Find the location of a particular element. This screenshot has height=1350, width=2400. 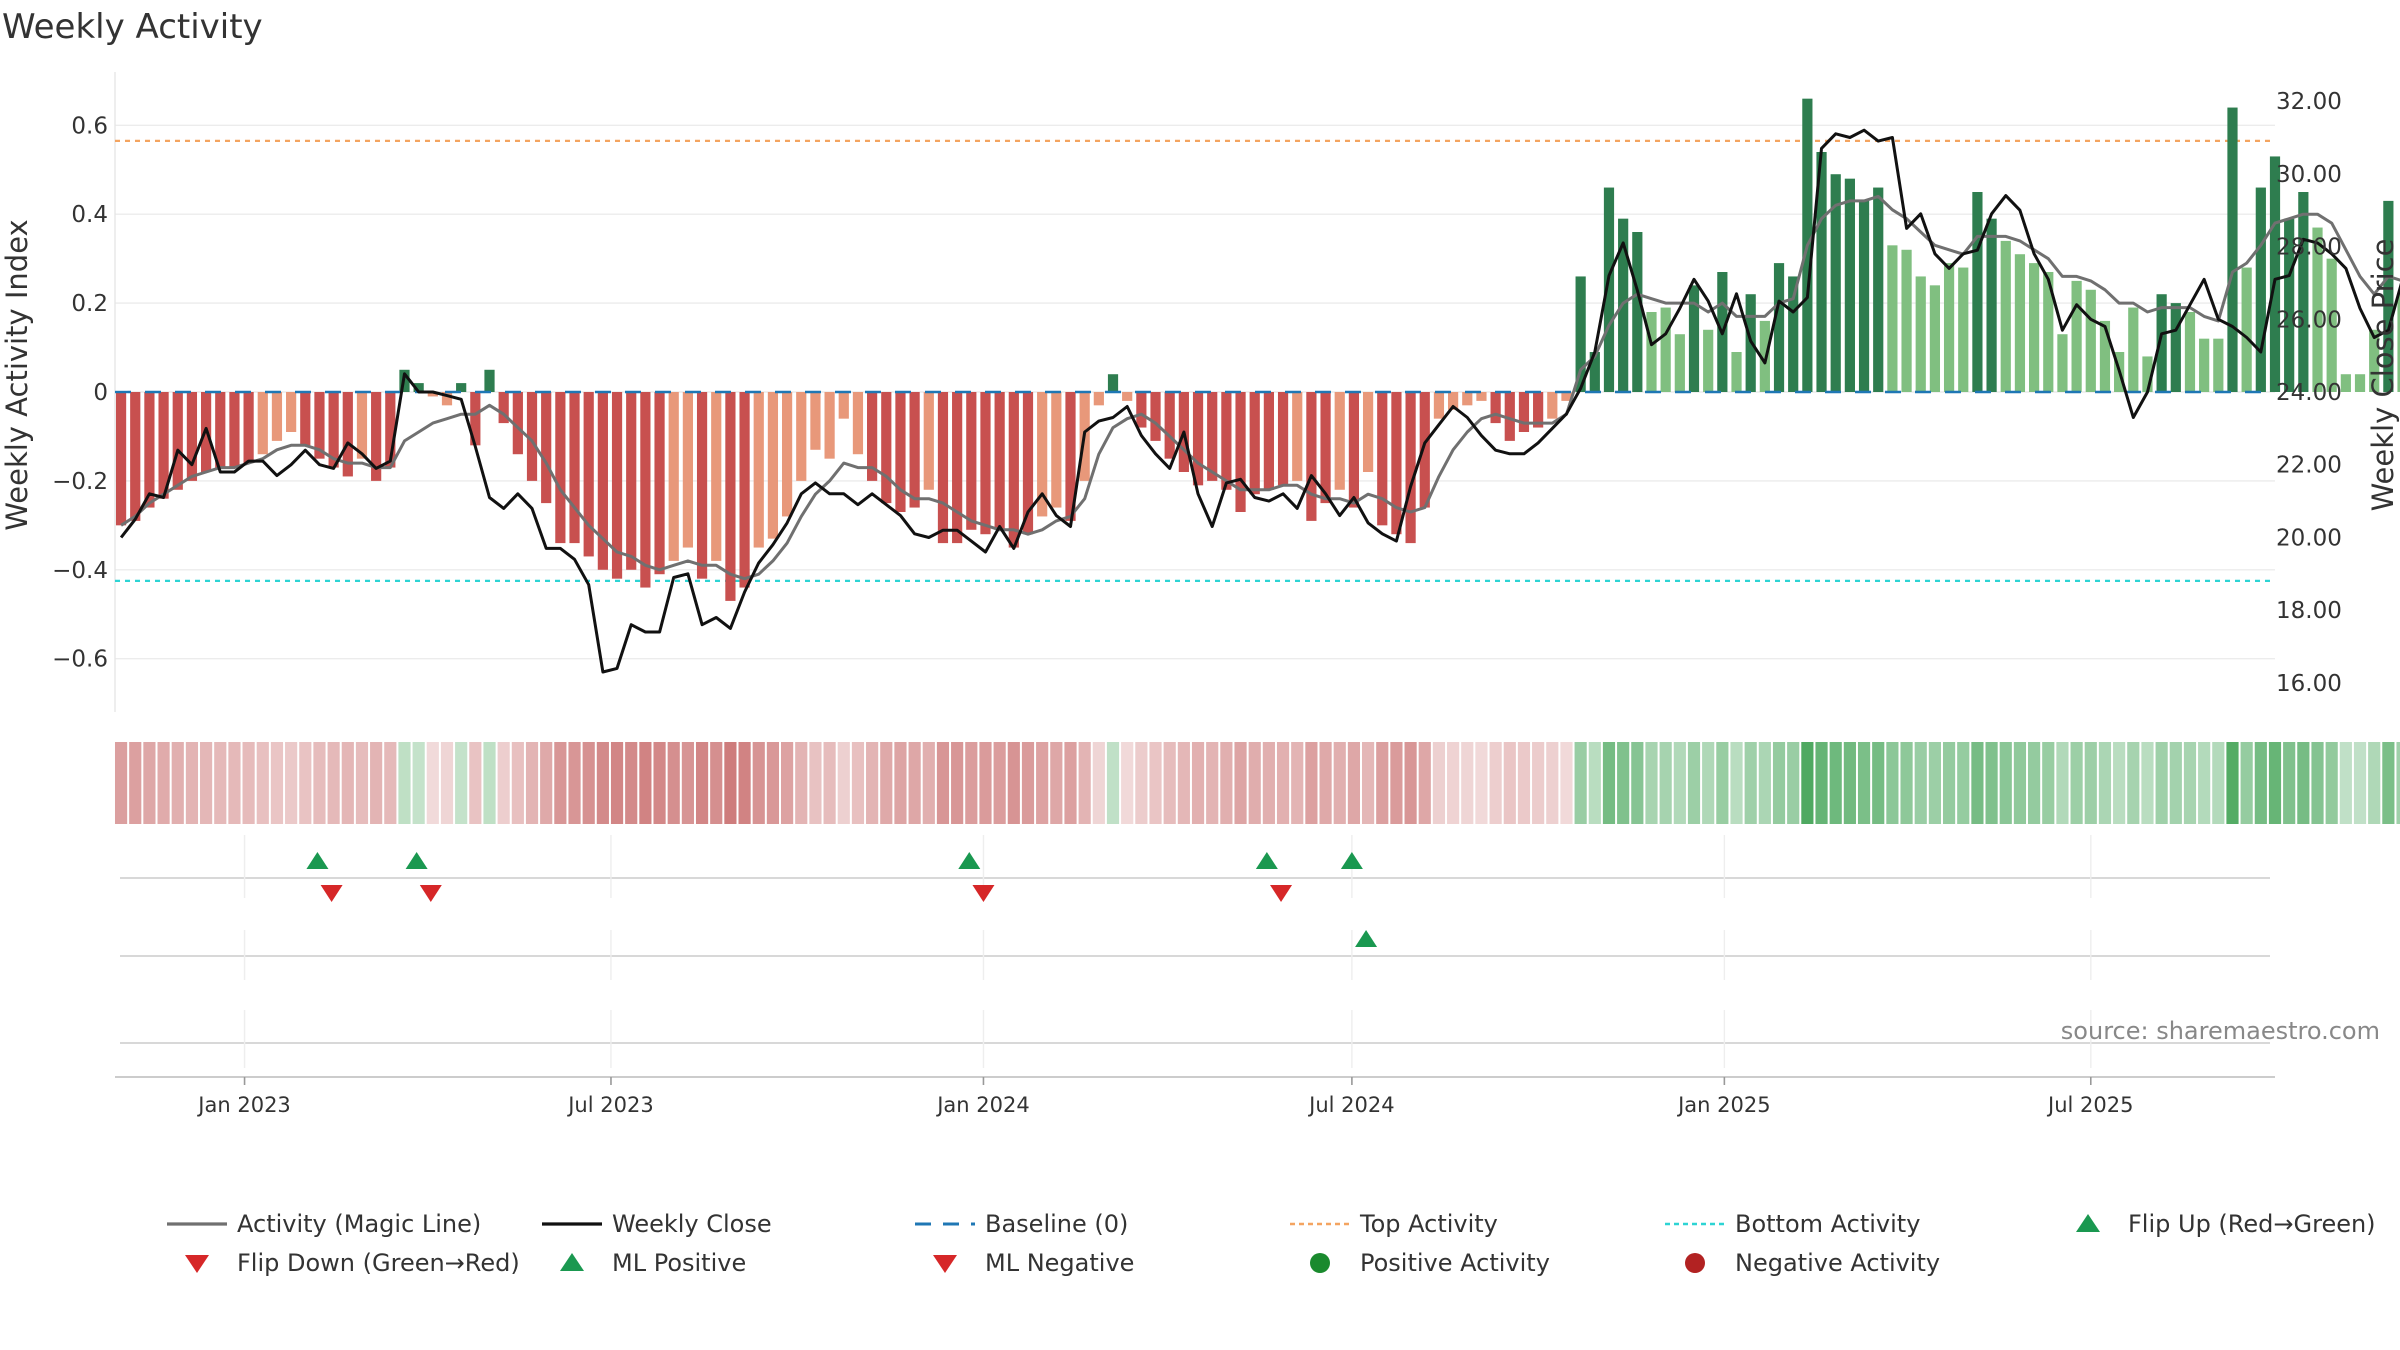

y2-tick-label: 32.00 is located at coordinates (2309, 102).